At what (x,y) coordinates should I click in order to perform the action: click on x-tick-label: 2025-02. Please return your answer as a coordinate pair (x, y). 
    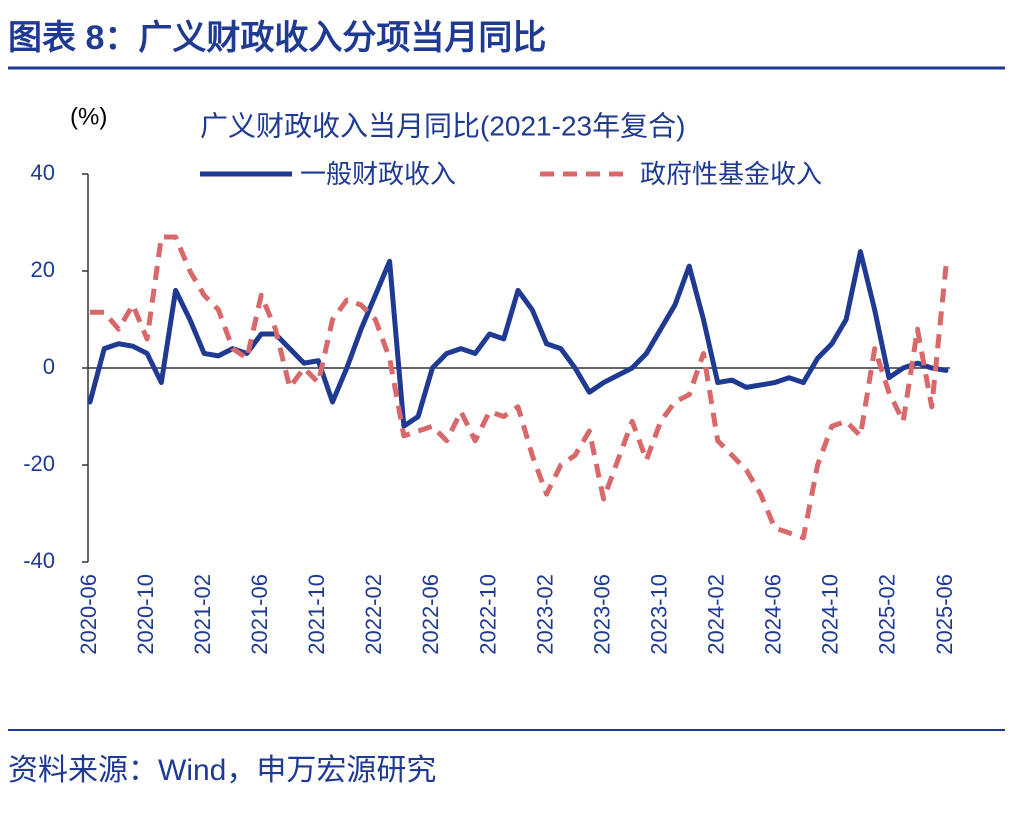
    Looking at the image, I should click on (887, 614).